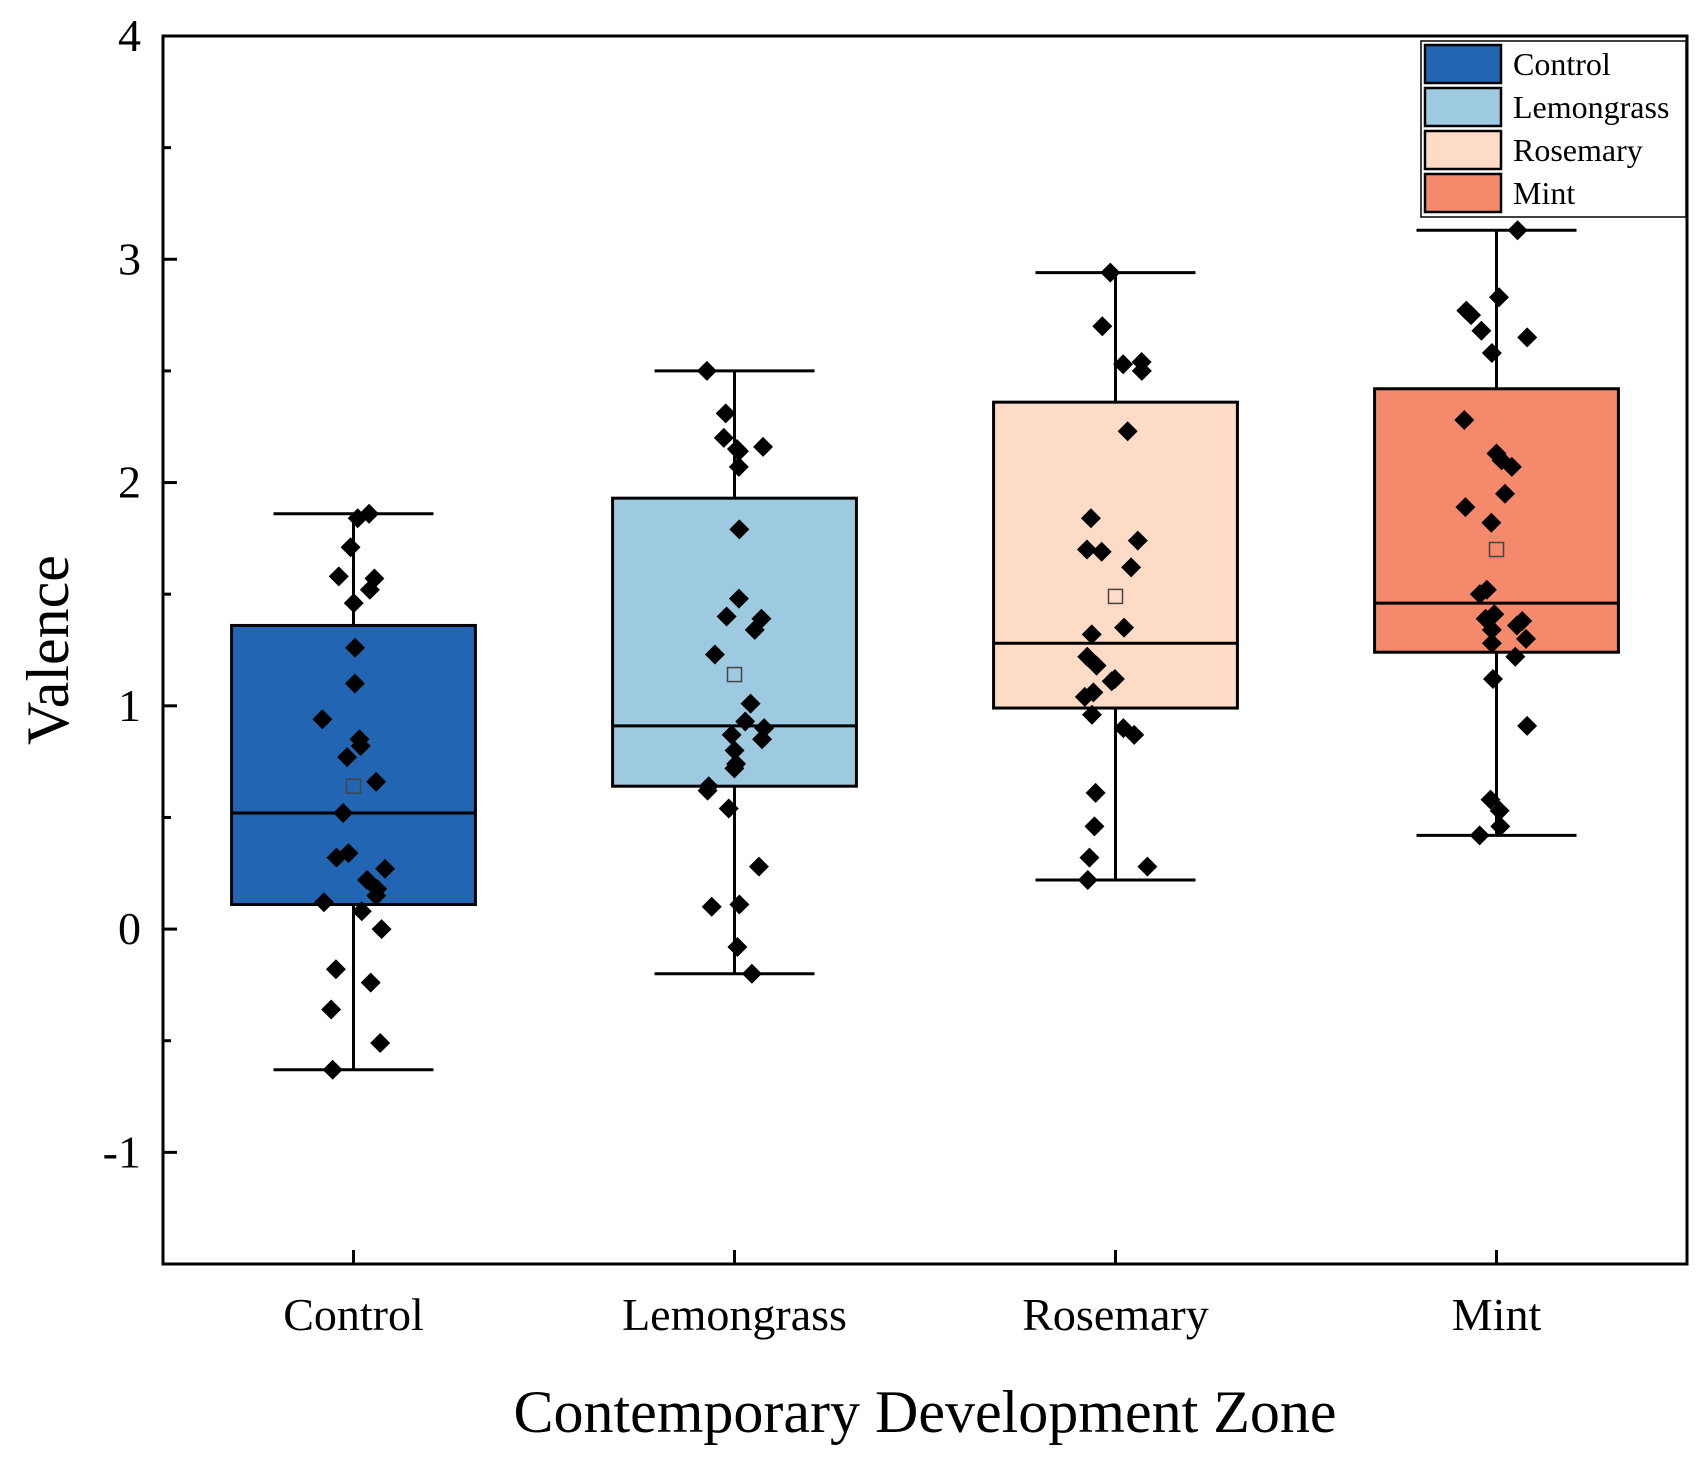 The height and width of the screenshot is (1463, 1705). I want to click on box-group-rosemary, so click(1115, 576).